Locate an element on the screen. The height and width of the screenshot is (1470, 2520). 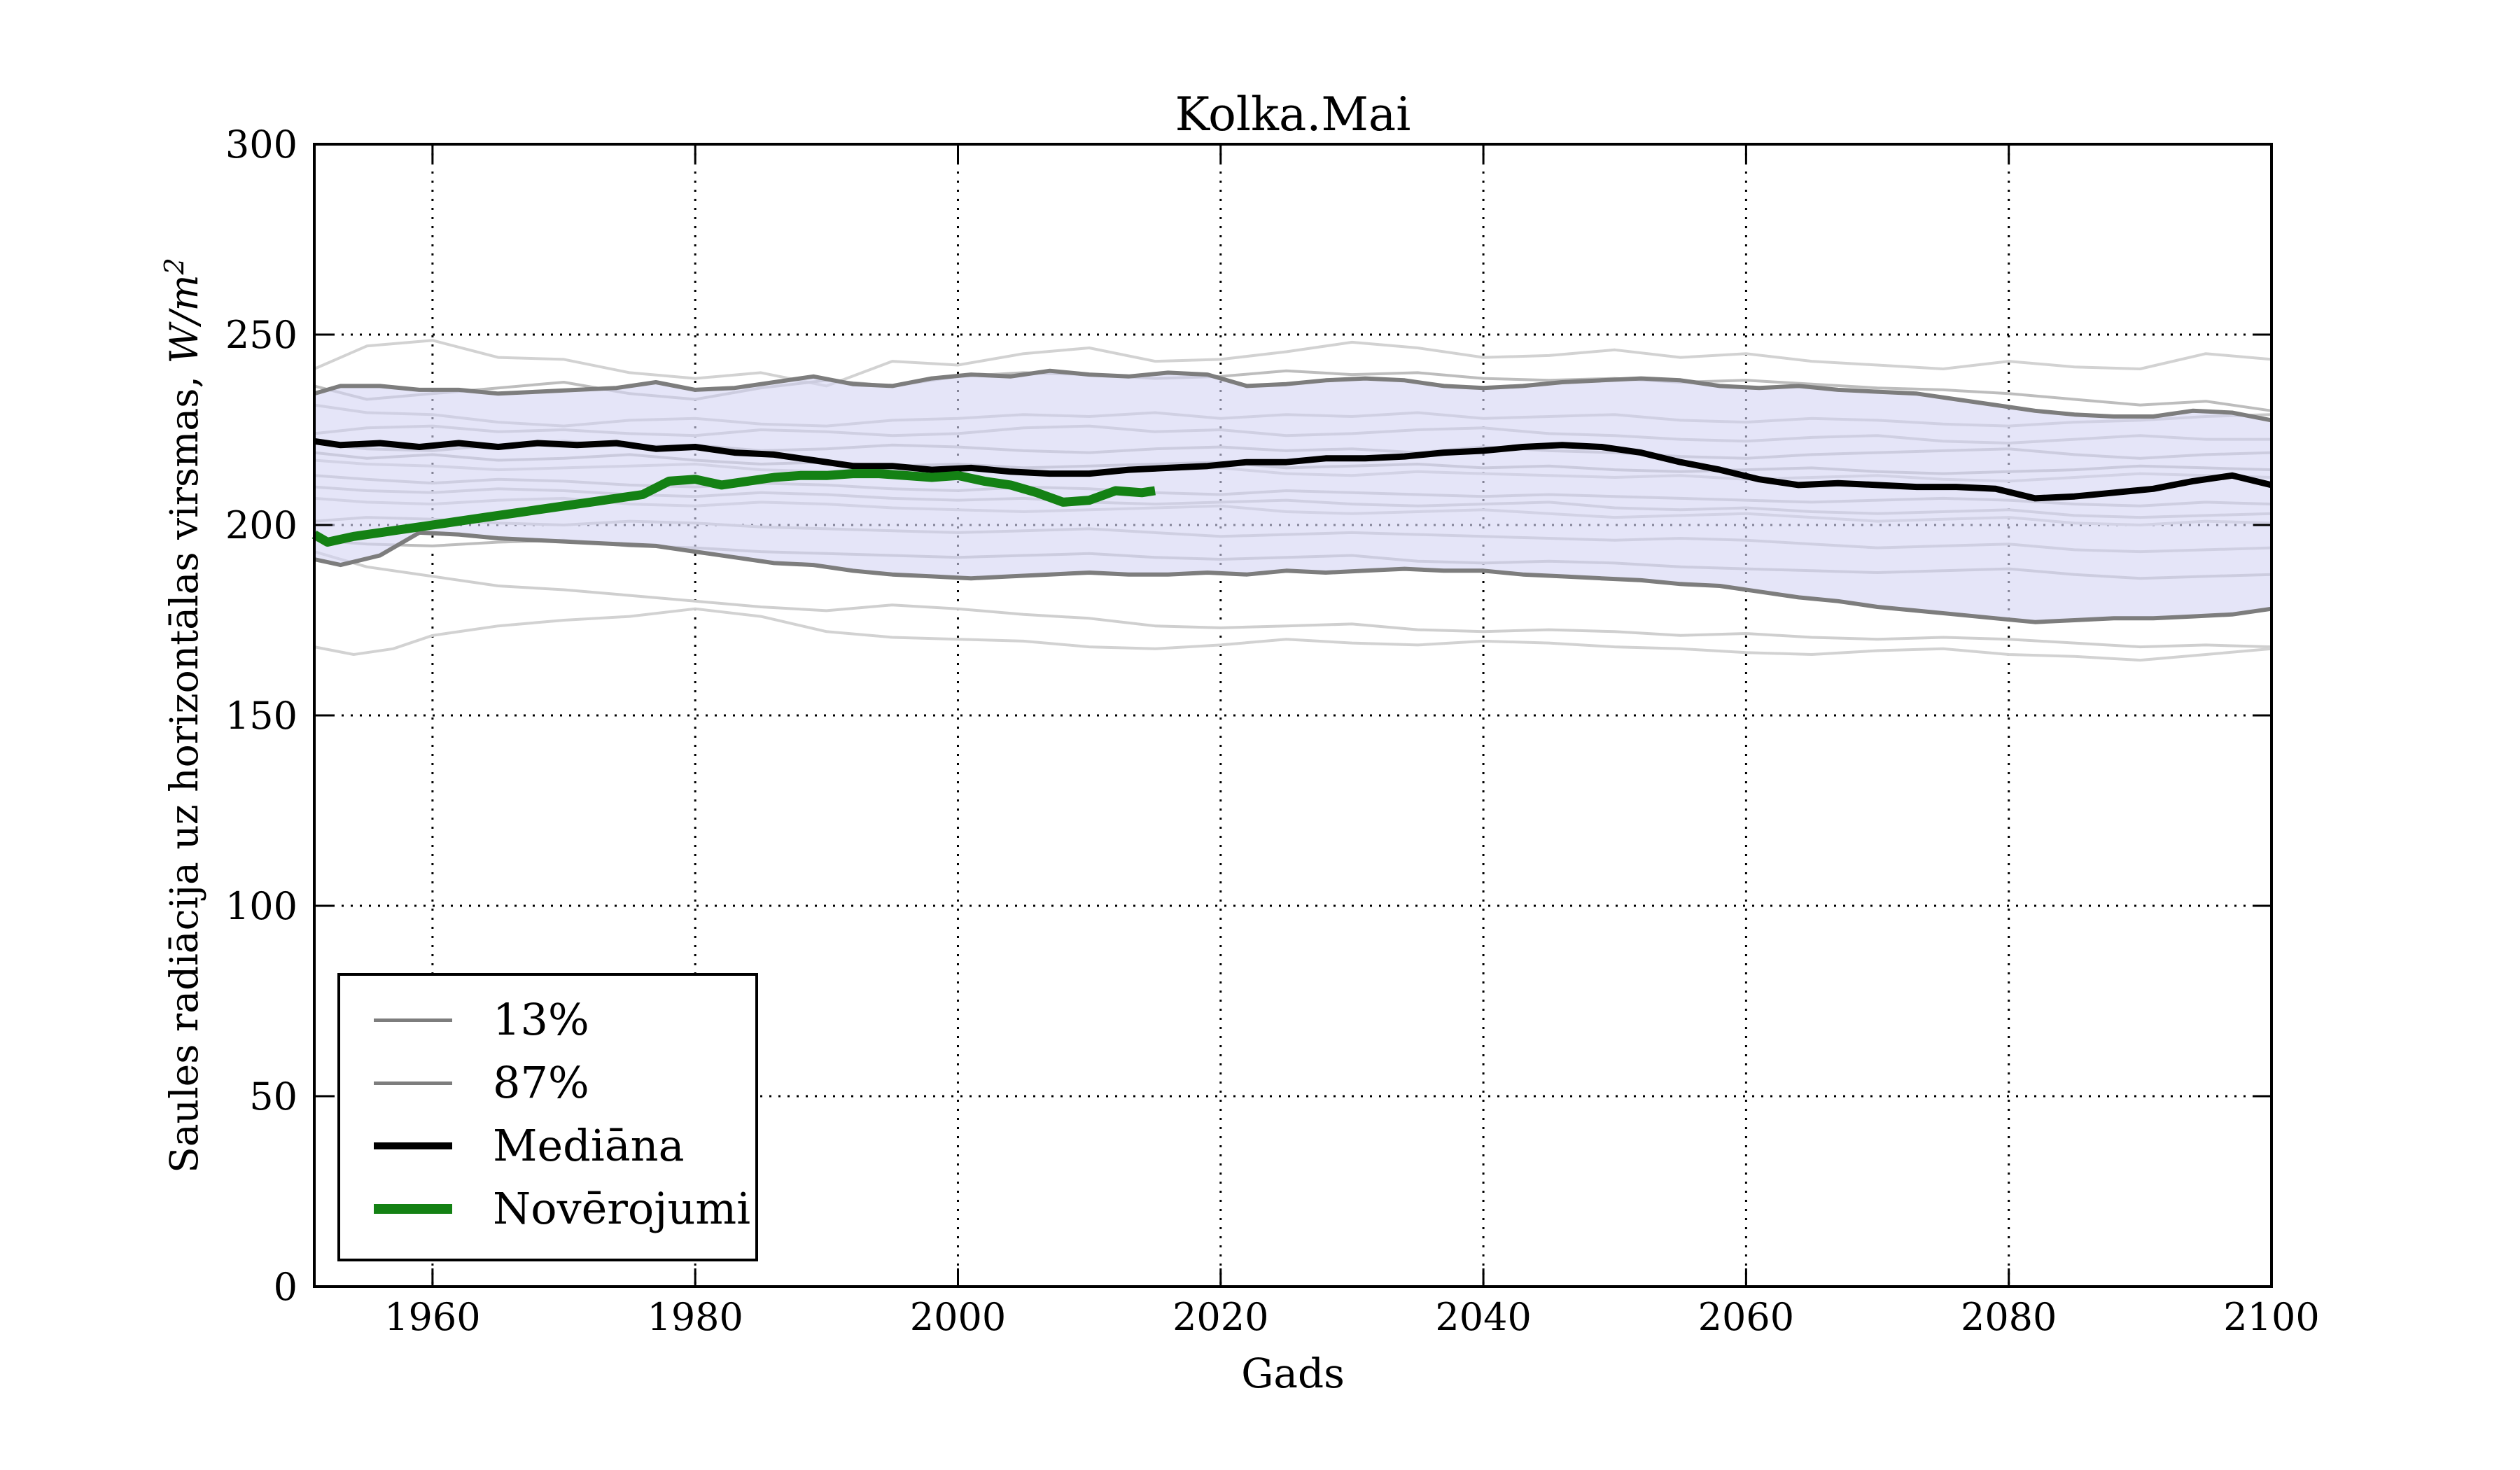
legend-line-sample-mediana is located at coordinates (413, 1145).